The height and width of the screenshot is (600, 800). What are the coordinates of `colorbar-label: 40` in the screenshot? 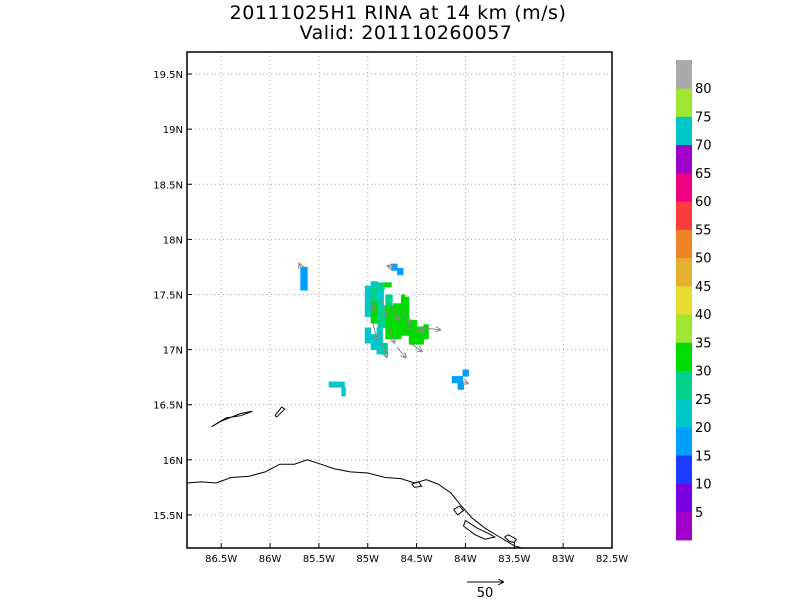 It's located at (703, 315).